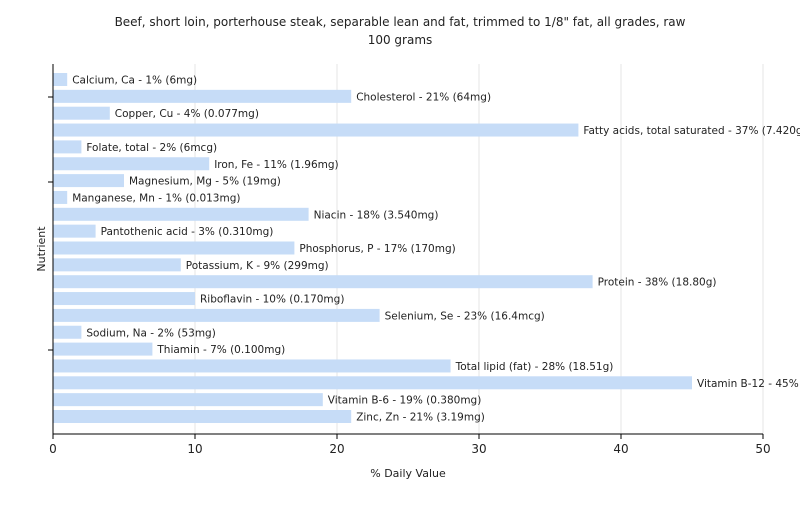 The width and height of the screenshot is (800, 505). What do you see at coordinates (748, 384) in the screenshot?
I see `bar-label-18: Vitamin B-12 - 45% (2.72mcg)` at bounding box center [748, 384].